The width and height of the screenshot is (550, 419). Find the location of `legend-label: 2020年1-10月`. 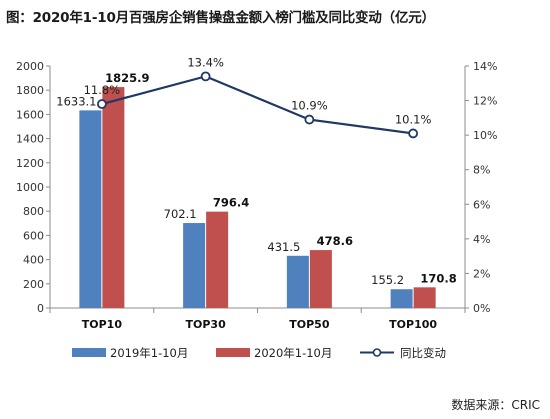

legend-label: 2020年1-10月 is located at coordinates (293, 353).